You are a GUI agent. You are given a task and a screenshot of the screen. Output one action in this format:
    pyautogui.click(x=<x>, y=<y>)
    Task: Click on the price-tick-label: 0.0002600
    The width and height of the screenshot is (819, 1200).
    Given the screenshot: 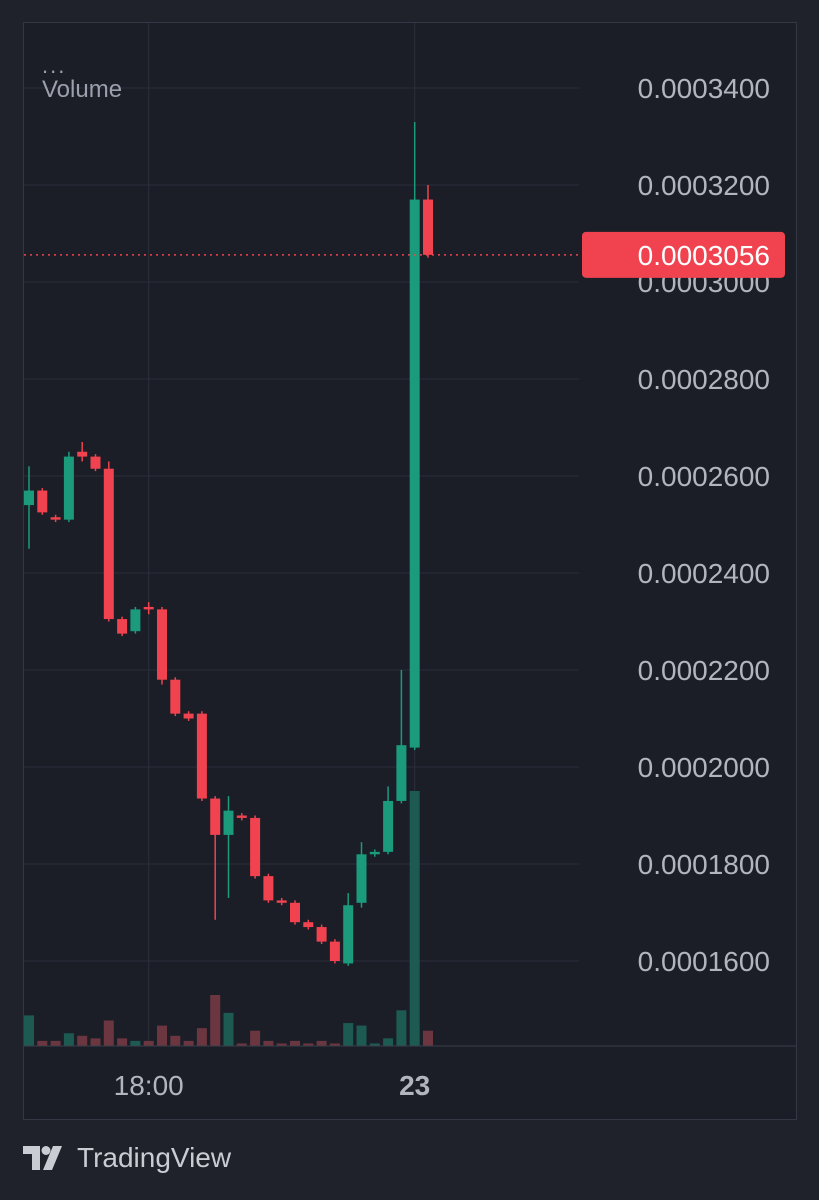 What is the action you would take?
    pyautogui.click(x=704, y=476)
    